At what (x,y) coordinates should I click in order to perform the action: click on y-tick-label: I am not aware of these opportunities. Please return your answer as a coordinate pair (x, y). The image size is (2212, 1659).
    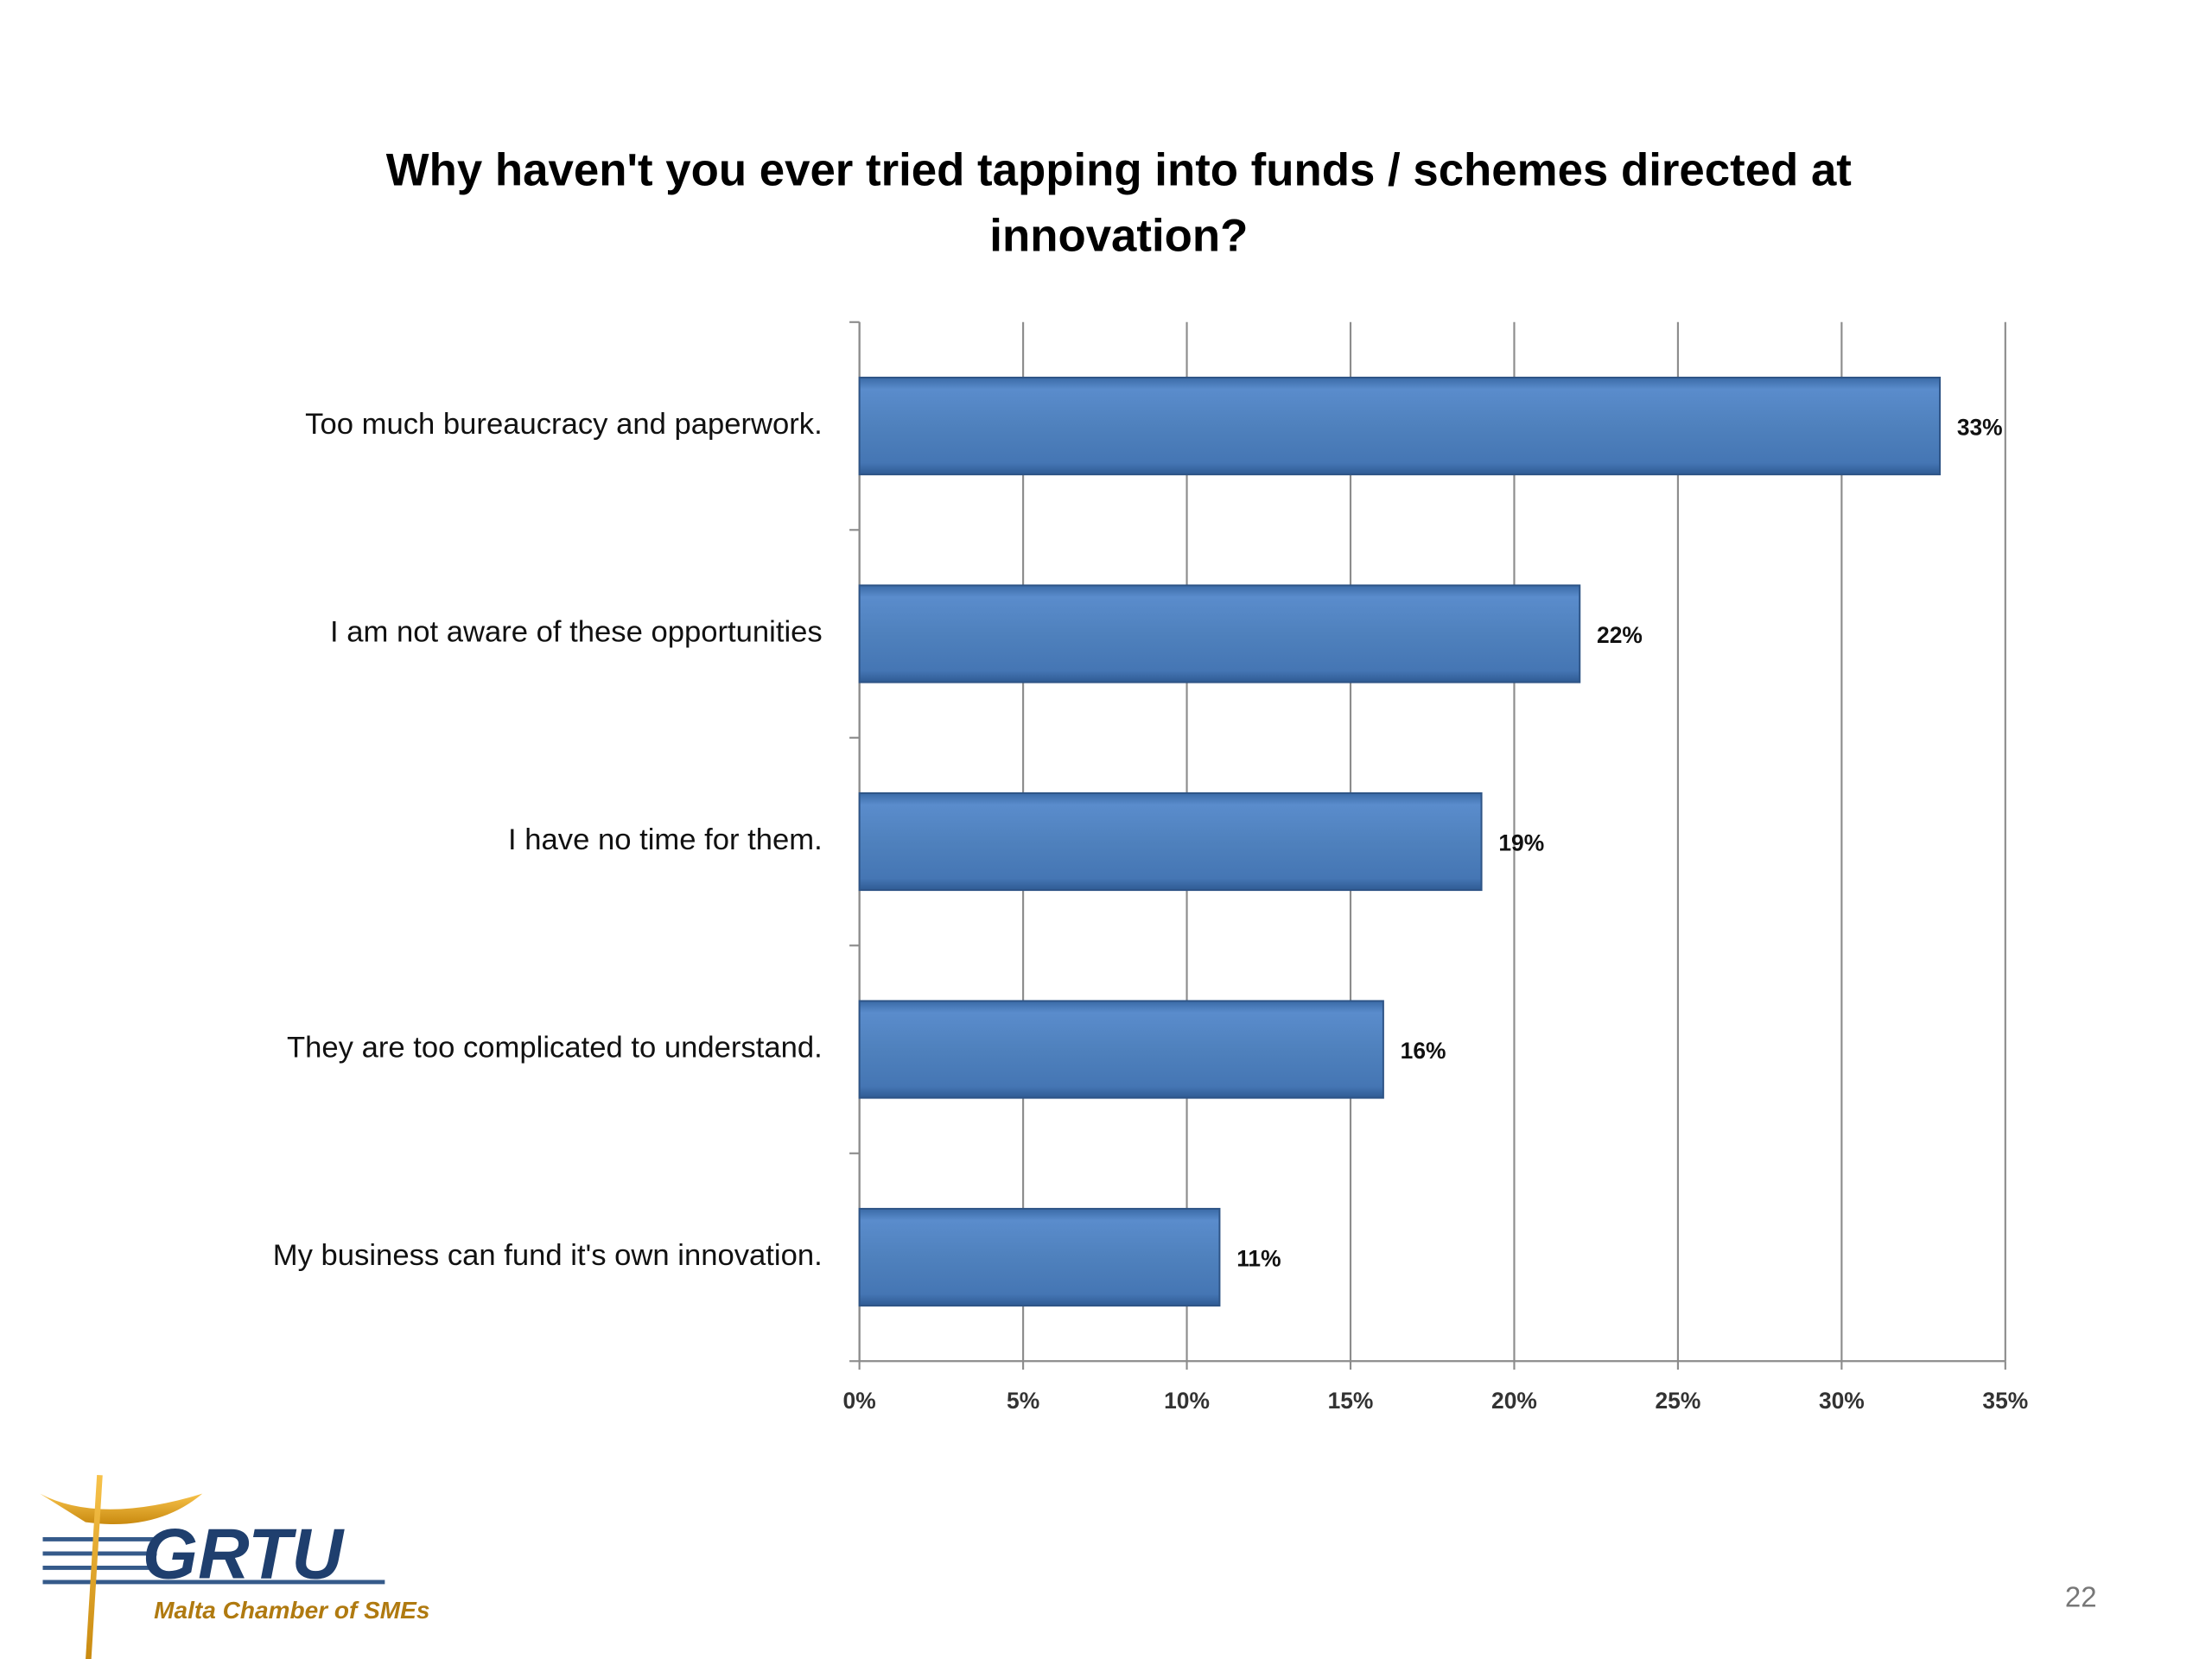
    Looking at the image, I should click on (576, 632).